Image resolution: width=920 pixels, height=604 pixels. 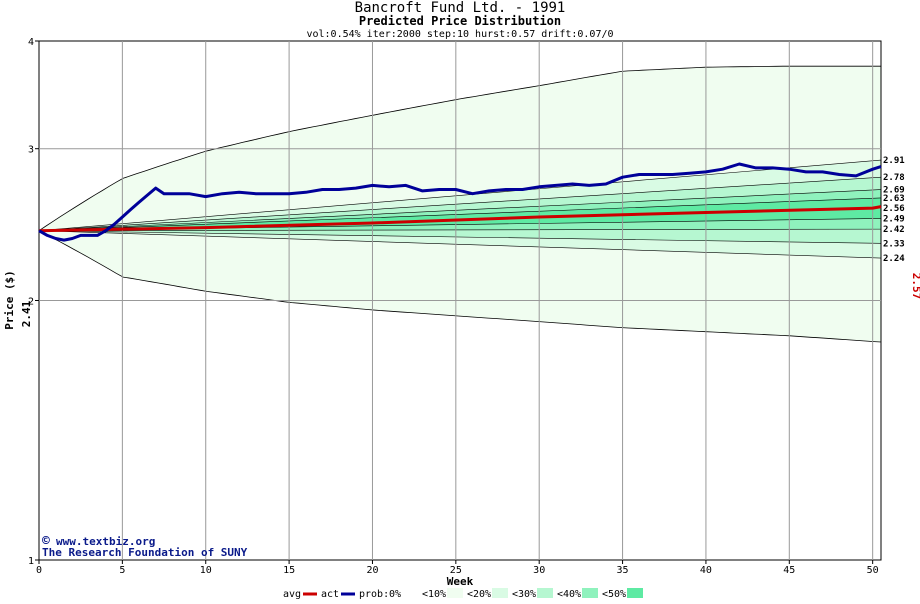 What do you see at coordinates (460, 219) in the screenshot?
I see `series-avg-line` at bounding box center [460, 219].